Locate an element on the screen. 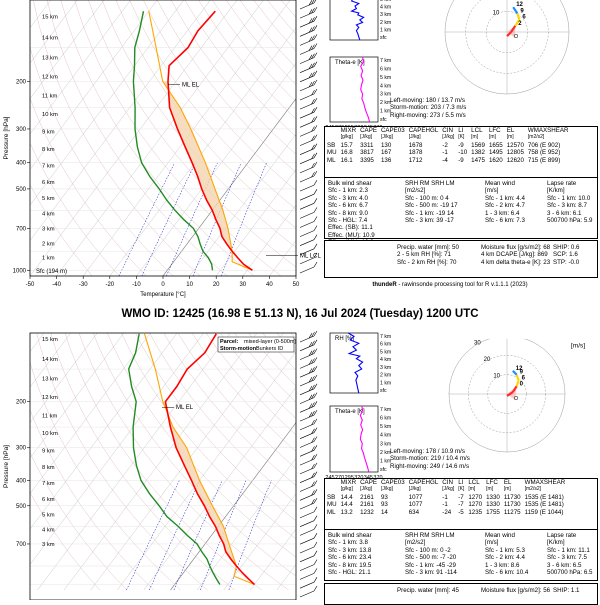 The width and height of the screenshot is (600, 605). storm-line: Left-moving: 178 / 10.9 m/s is located at coordinates (430, 451).